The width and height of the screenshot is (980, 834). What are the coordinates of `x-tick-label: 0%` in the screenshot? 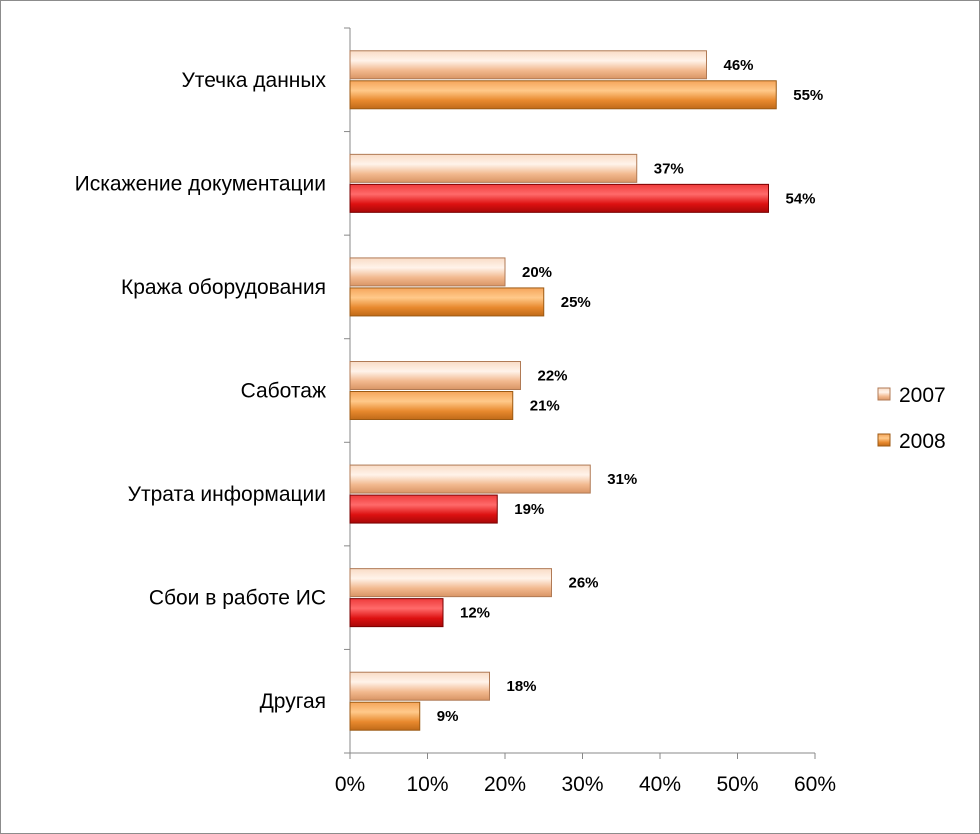 It's located at (350, 784).